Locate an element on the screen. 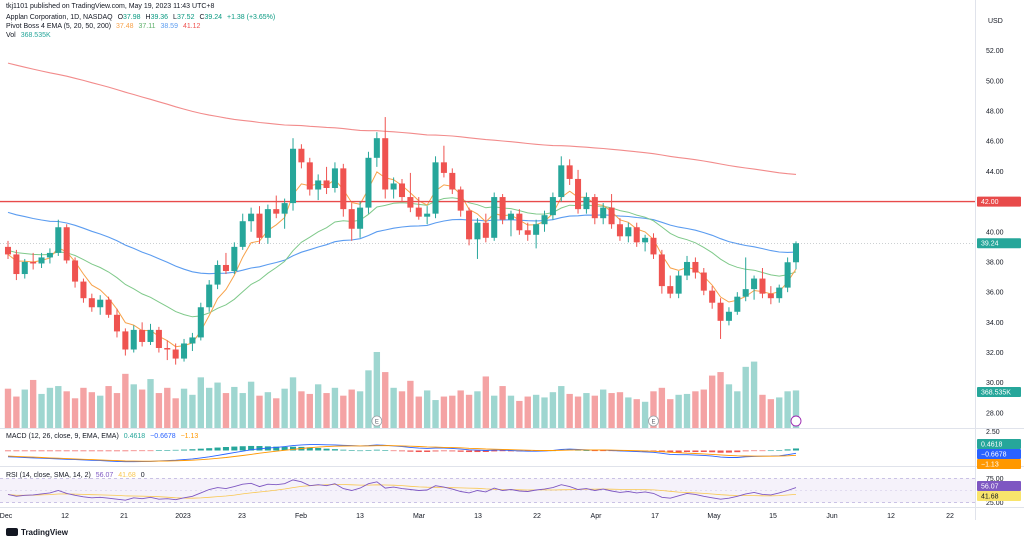 Image resolution: width=1024 pixels, height=543 pixels. x-tick-label: Feb is located at coordinates (301, 516).